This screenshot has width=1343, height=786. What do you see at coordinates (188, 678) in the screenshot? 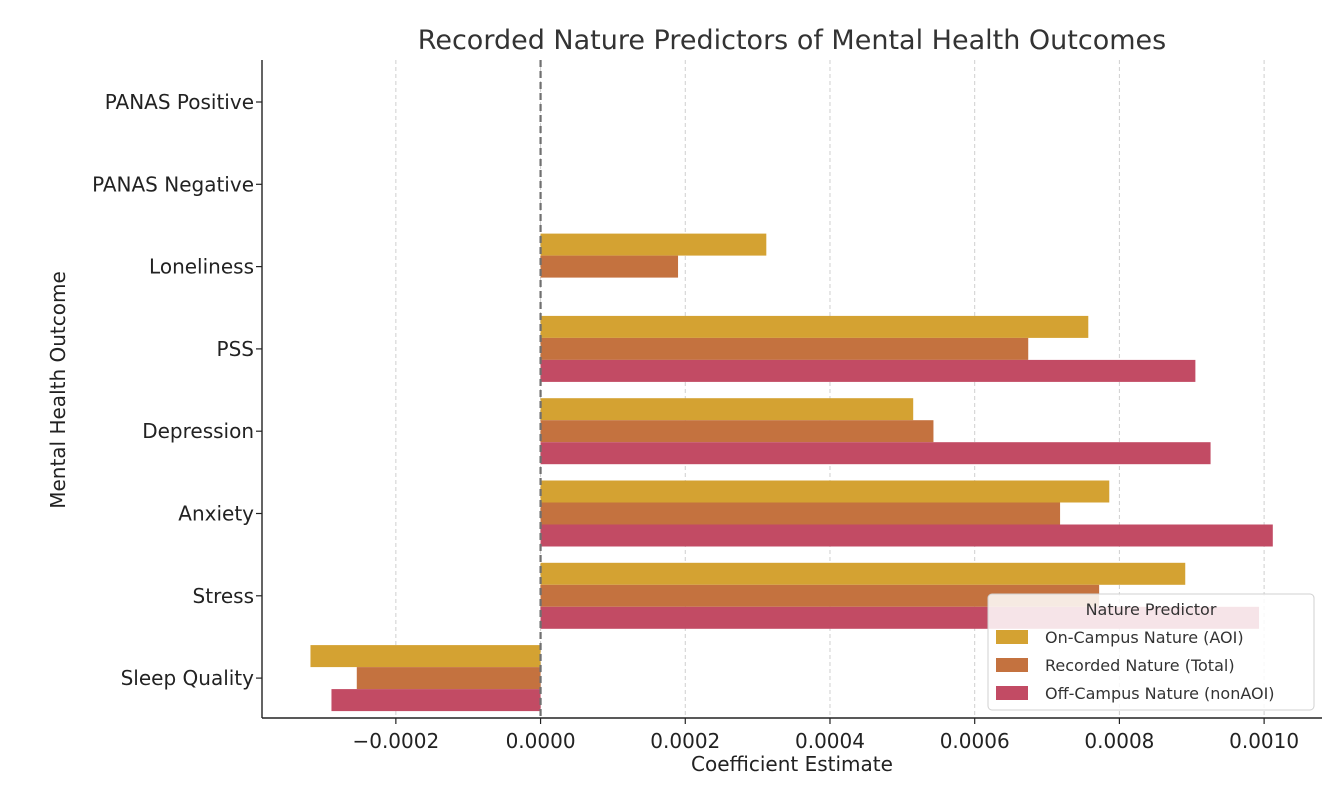
I see `y-tick-label: Sleep Quality` at bounding box center [188, 678].